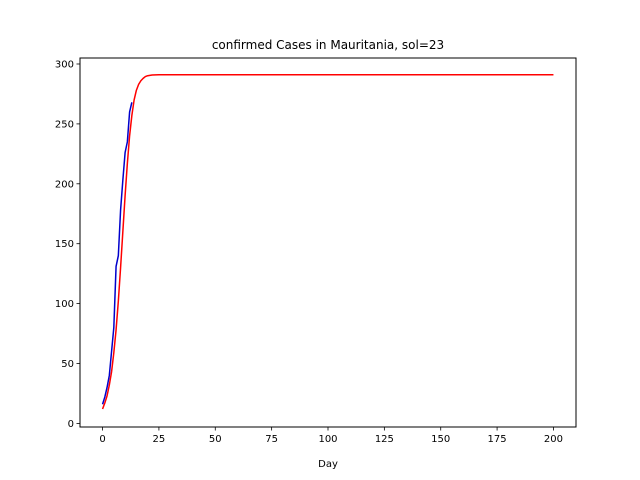  What do you see at coordinates (64, 124) in the screenshot?
I see `y-tick-label: 250` at bounding box center [64, 124].